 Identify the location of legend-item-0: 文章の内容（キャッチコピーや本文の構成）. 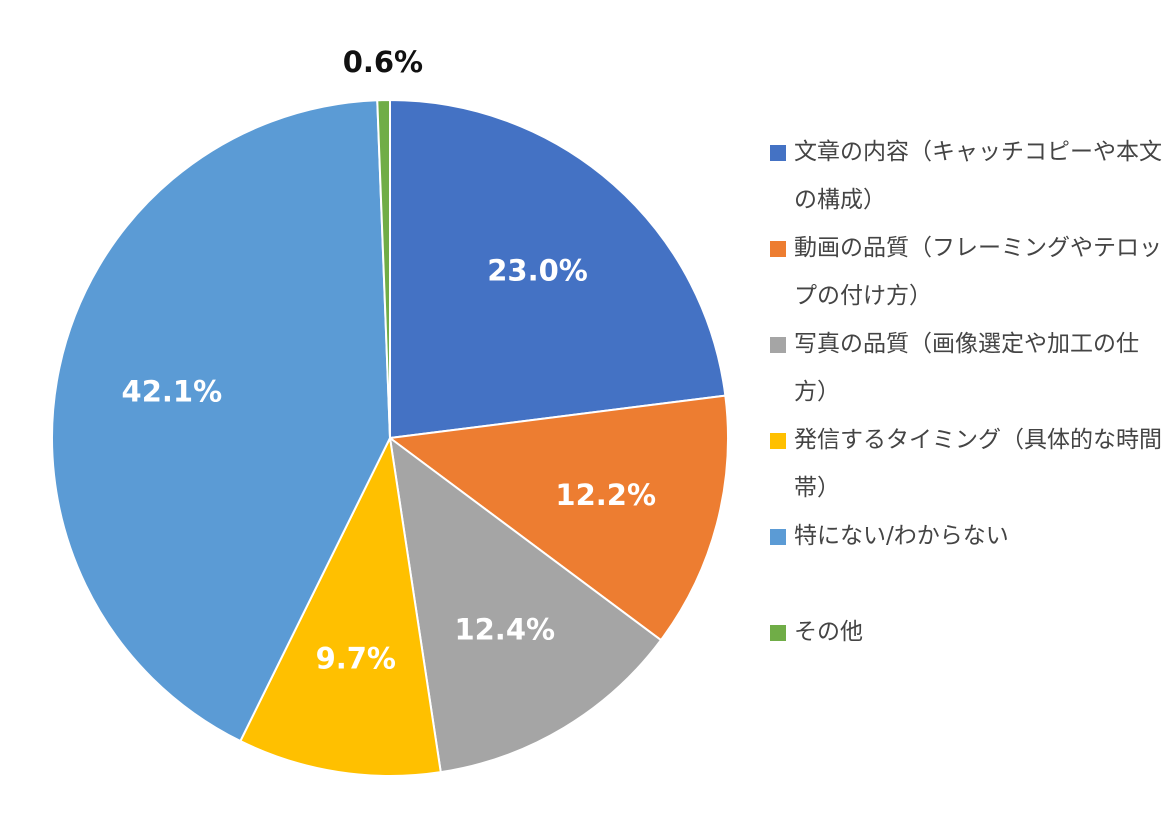
(965, 176).